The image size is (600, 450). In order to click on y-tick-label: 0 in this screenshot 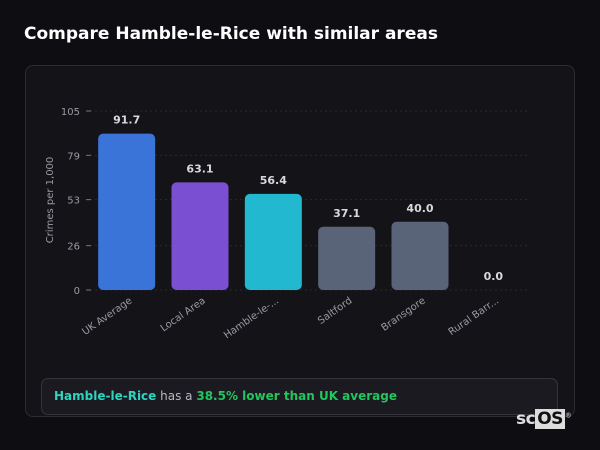, I will do `click(77, 291)`.